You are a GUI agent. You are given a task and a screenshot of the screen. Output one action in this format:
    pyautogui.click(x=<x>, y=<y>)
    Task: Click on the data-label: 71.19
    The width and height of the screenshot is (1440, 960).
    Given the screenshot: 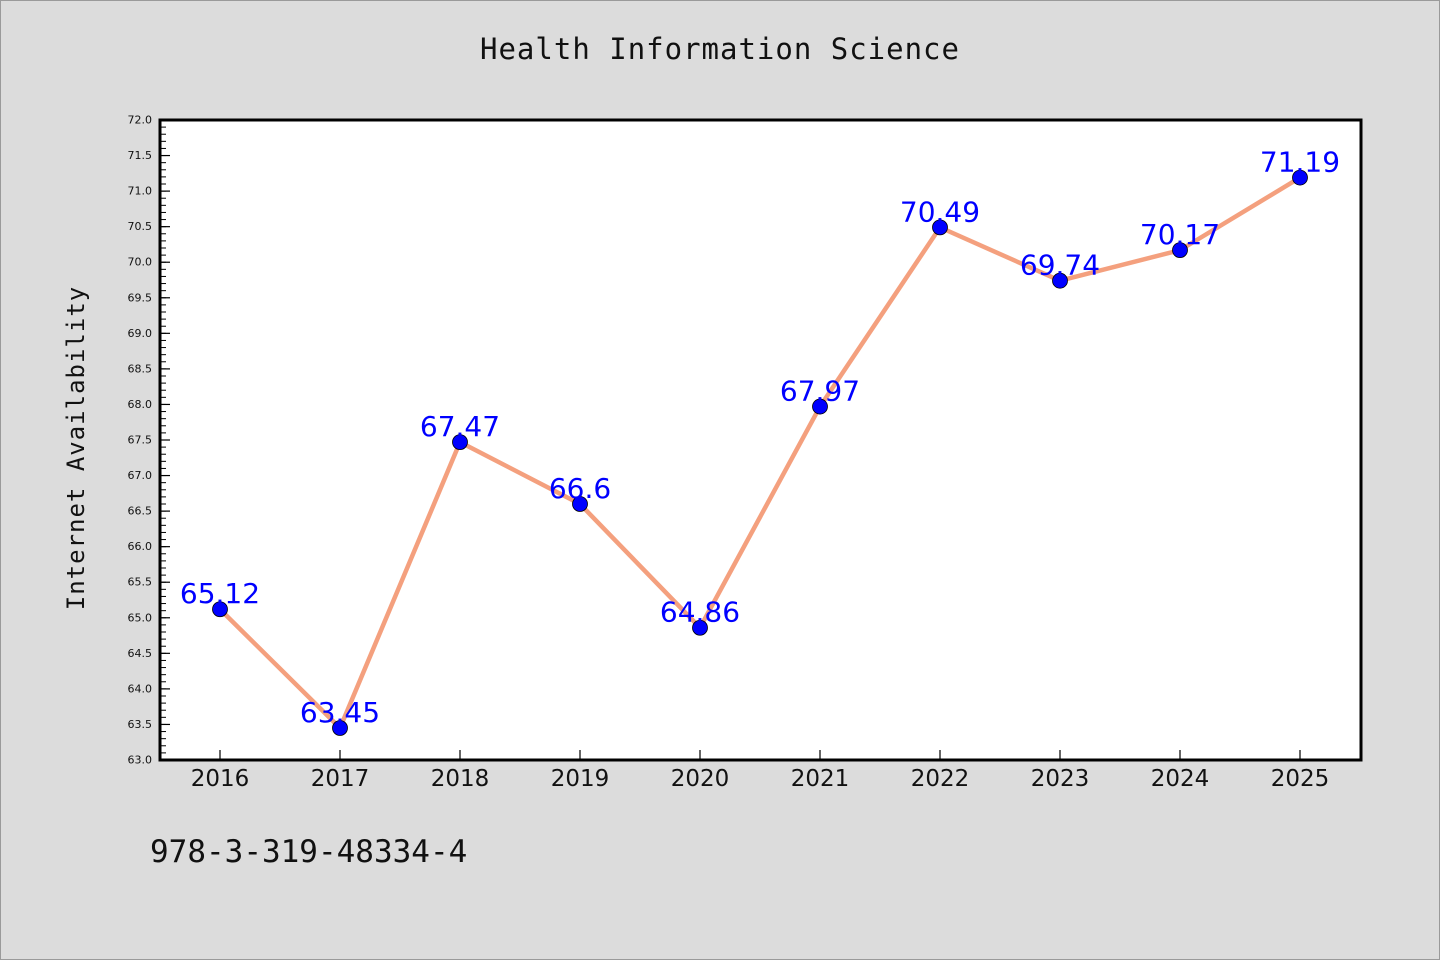 What is the action you would take?
    pyautogui.click(x=1300, y=162)
    